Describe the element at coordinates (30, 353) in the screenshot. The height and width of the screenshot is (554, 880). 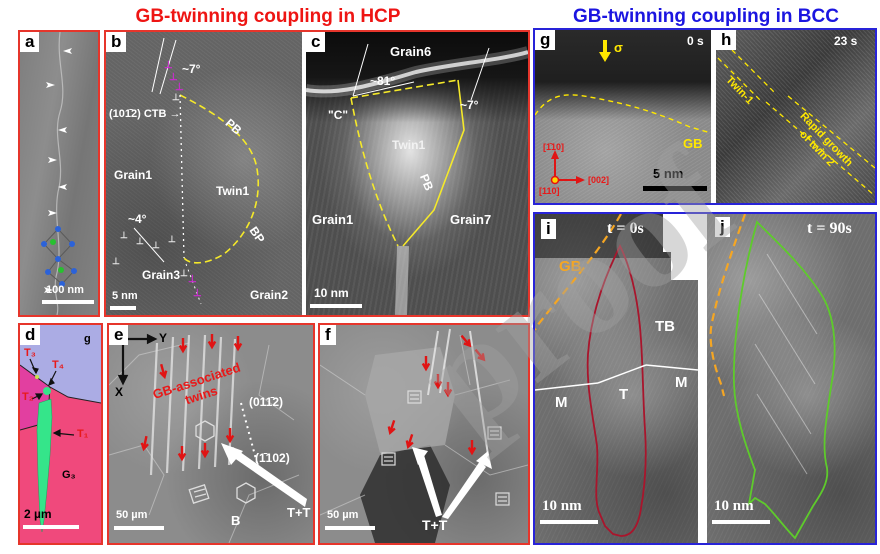
I see `t3-label: T₃` at that location.